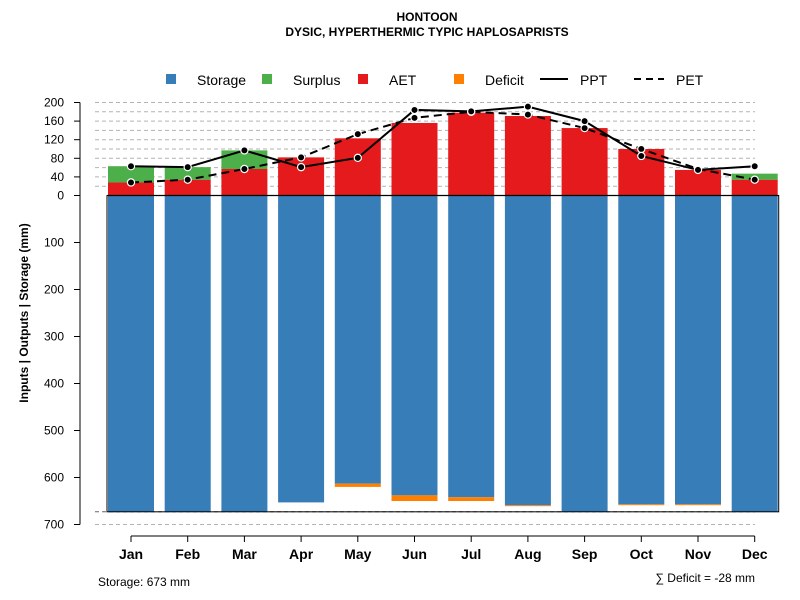  I want to click on legend-swatch-deficit, so click(459, 79).